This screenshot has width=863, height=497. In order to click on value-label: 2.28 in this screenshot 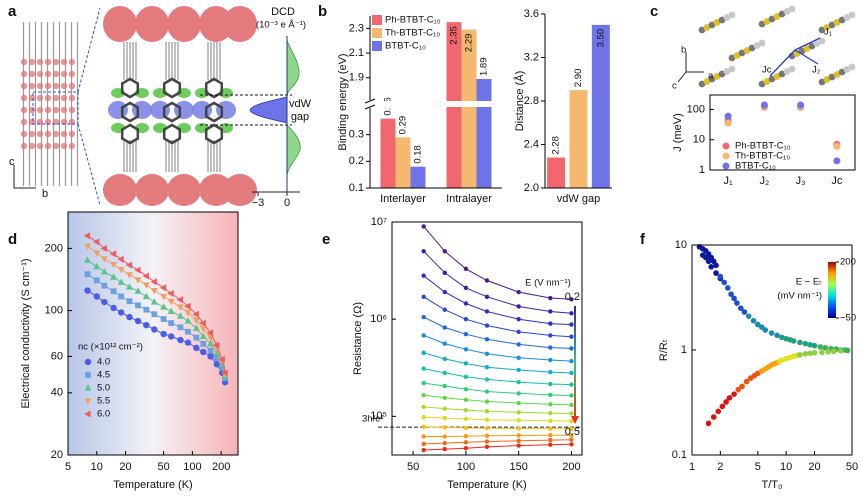, I will do `click(556, 145)`.